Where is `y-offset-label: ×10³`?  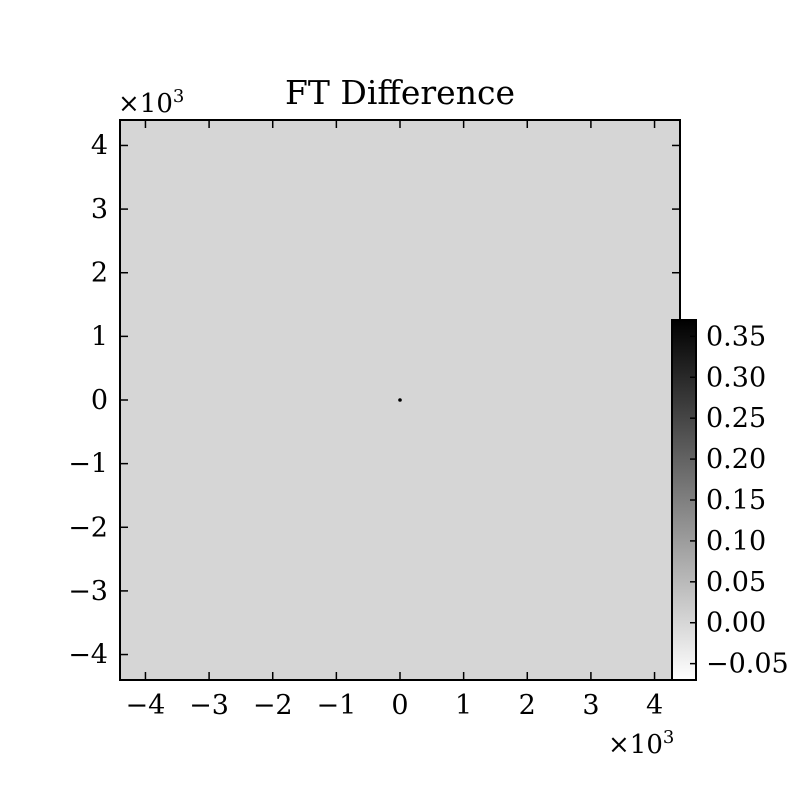
y-offset-label: ×10³ is located at coordinates (151, 102).